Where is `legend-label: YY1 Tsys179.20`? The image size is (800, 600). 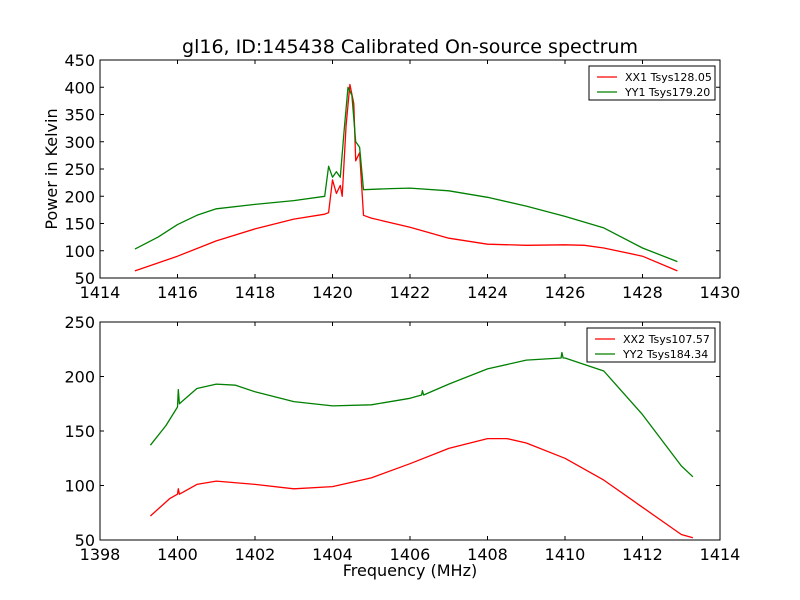 legend-label: YY1 Tsys179.20 is located at coordinates (667, 92).